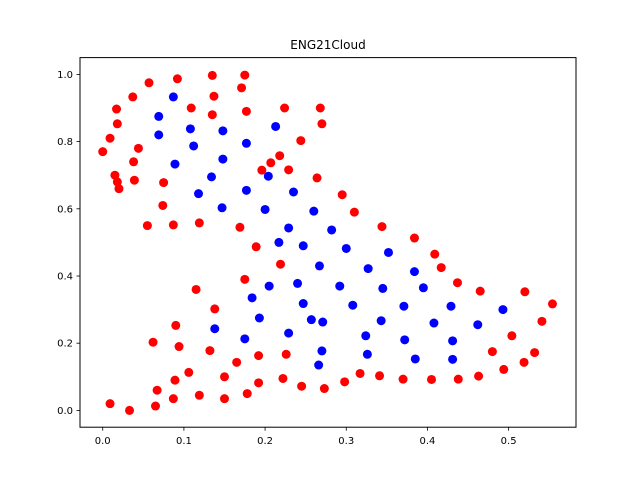  Describe the element at coordinates (346, 441) in the screenshot. I see `x-tick-label: 0.3` at that location.